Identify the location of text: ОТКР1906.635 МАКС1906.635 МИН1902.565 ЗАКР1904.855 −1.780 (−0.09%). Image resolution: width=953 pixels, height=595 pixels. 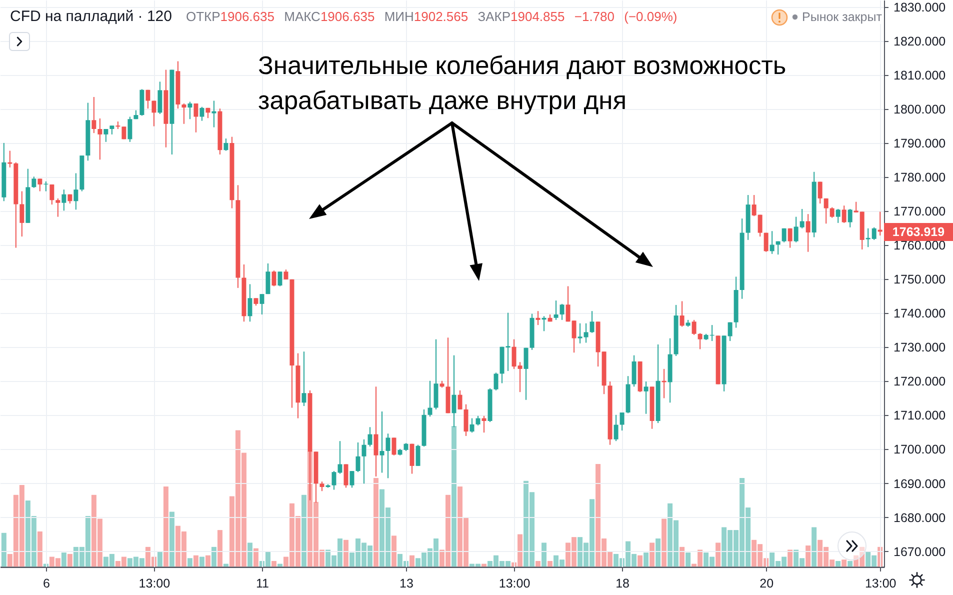
(432, 16).